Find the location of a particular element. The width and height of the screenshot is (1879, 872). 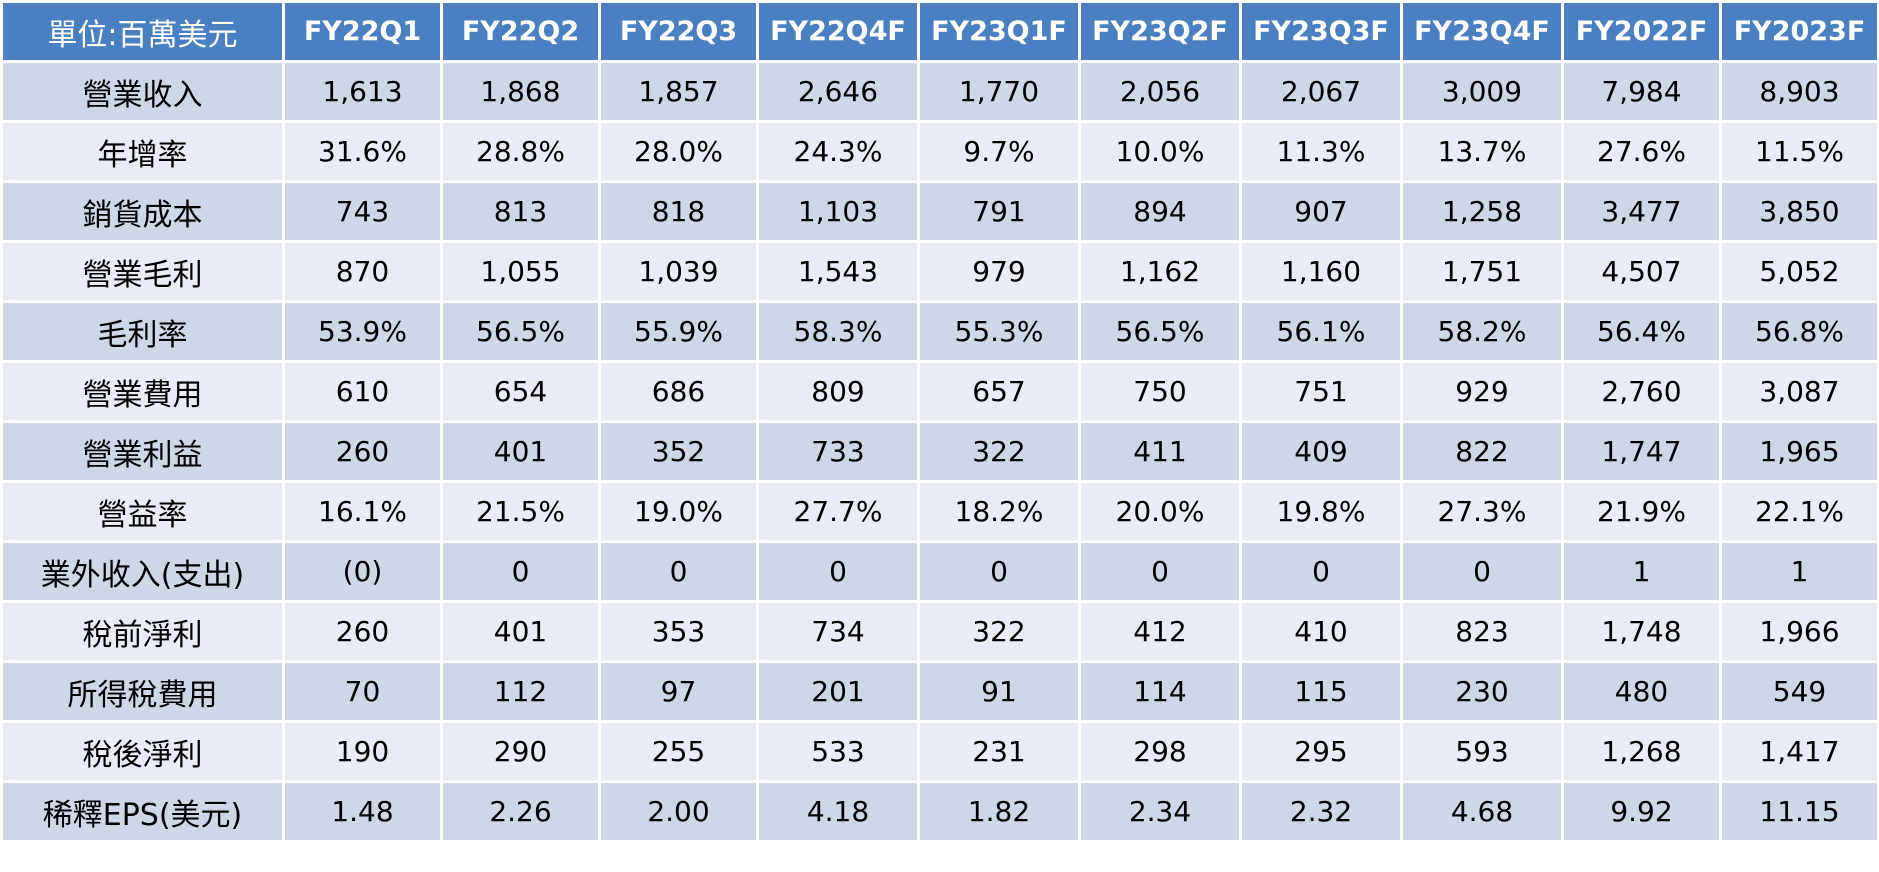

table-cell: 2,760 is located at coordinates (1641, 391).